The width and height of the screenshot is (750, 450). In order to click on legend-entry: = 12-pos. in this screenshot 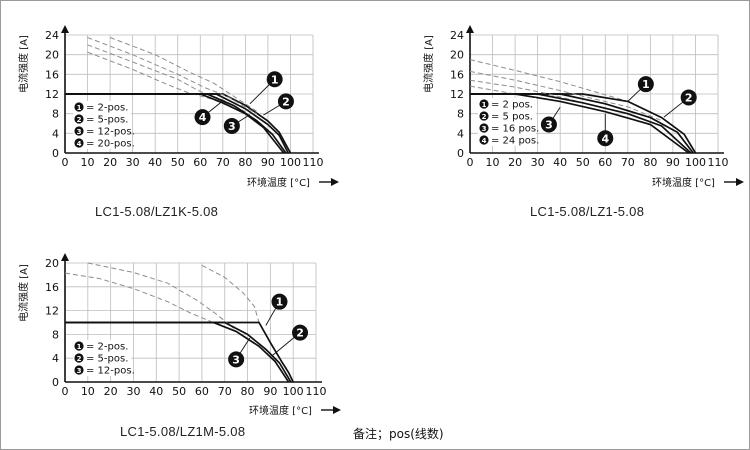, I will do `click(110, 371)`.